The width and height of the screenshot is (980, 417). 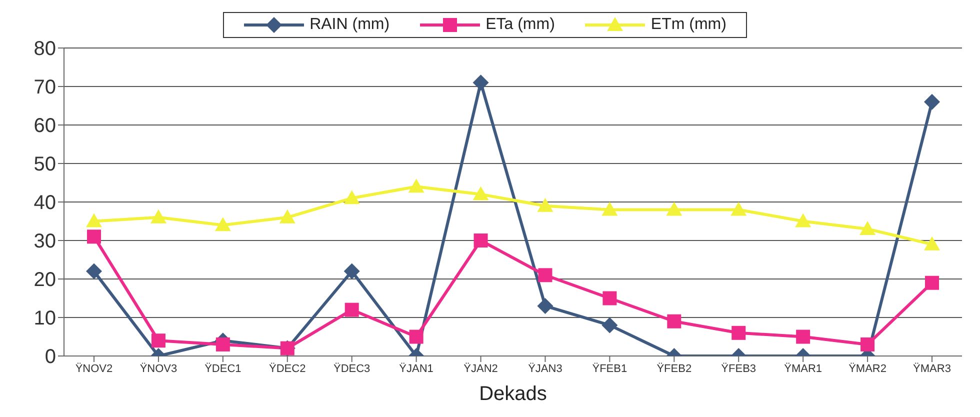 I want to click on x-tick-label: ŸJAN2, so click(x=481, y=368).